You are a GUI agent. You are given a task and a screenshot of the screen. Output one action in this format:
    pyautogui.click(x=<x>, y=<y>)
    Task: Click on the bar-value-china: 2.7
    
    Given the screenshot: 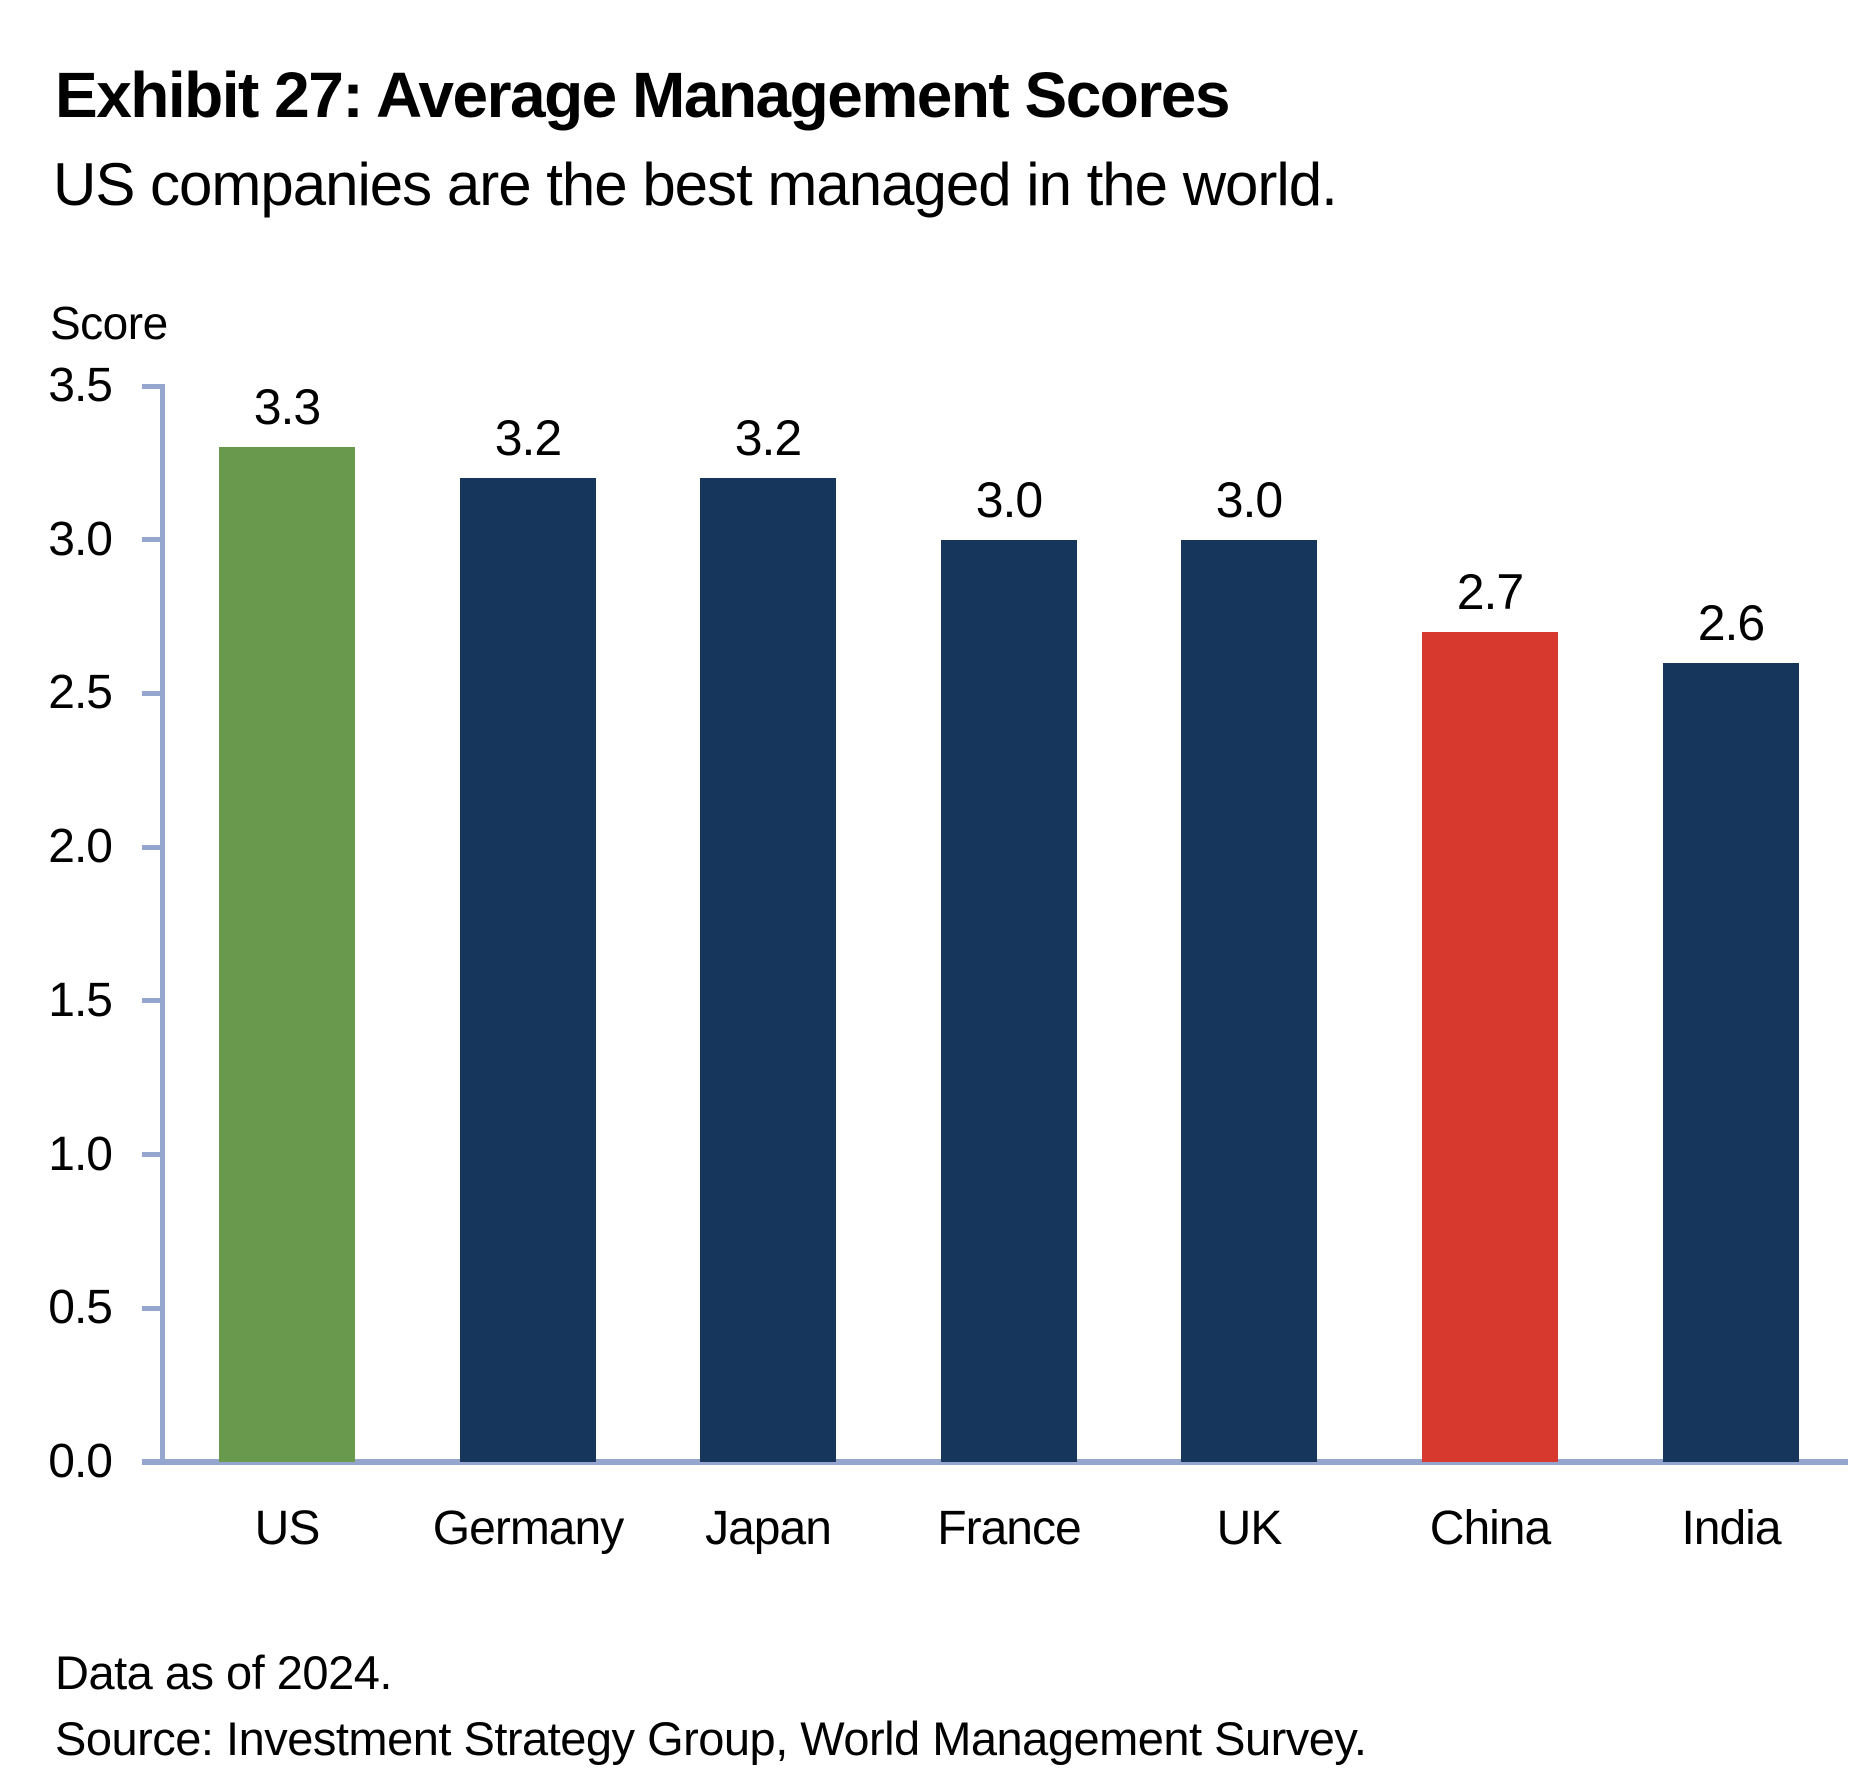 What is the action you would take?
    pyautogui.click(x=1490, y=592)
    